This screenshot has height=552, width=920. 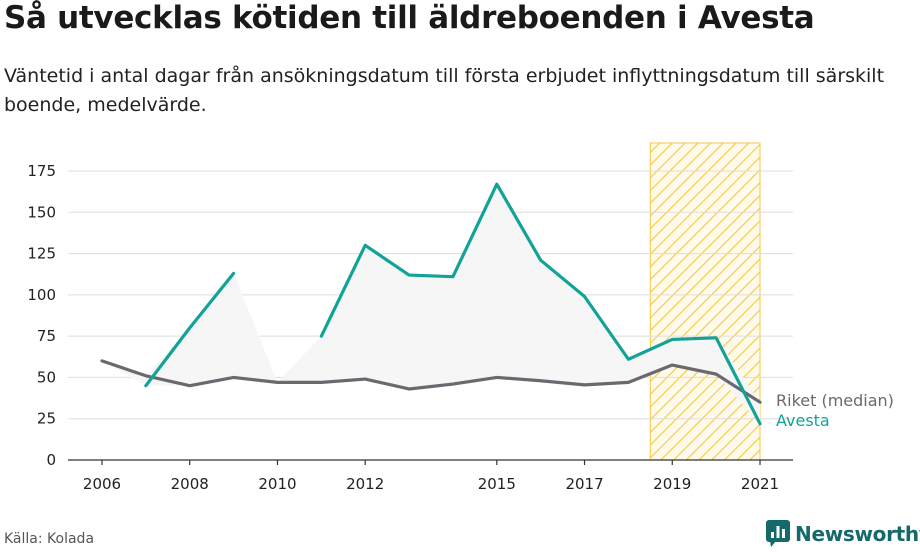 What do you see at coordinates (431, 484) in the screenshot?
I see `x-axis-tick-labels: 2006 2008 2010 2012 2015 2017 2019 2021` at bounding box center [431, 484].